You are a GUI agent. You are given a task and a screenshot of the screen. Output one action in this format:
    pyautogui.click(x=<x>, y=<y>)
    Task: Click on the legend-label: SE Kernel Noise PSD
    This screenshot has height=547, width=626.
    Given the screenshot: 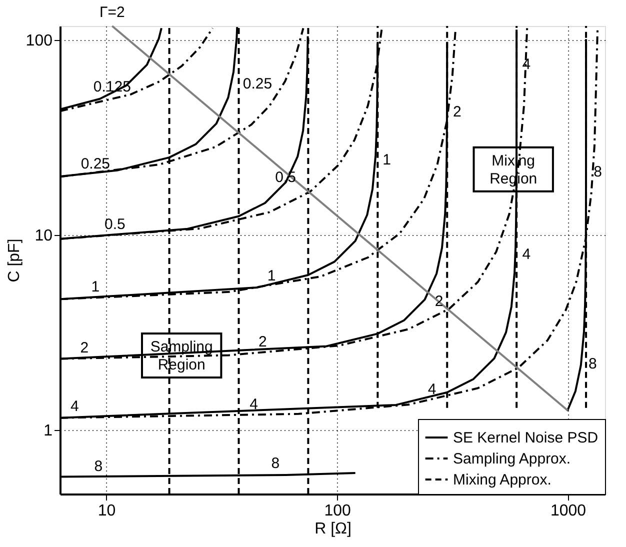 What is the action you would take?
    pyautogui.click(x=525, y=438)
    